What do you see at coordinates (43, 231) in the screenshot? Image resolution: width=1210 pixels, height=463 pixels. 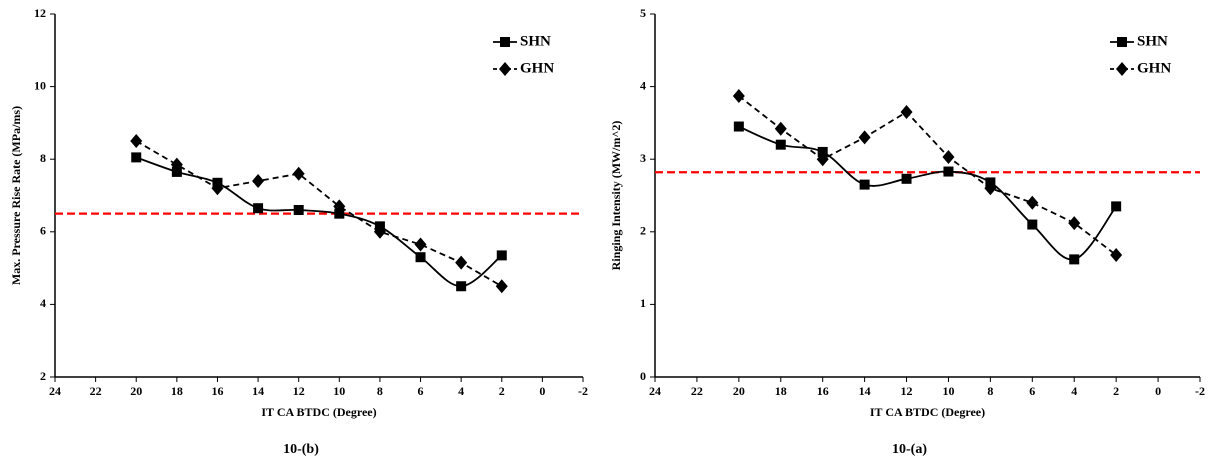 I see `y-tick-label: 6` at bounding box center [43, 231].